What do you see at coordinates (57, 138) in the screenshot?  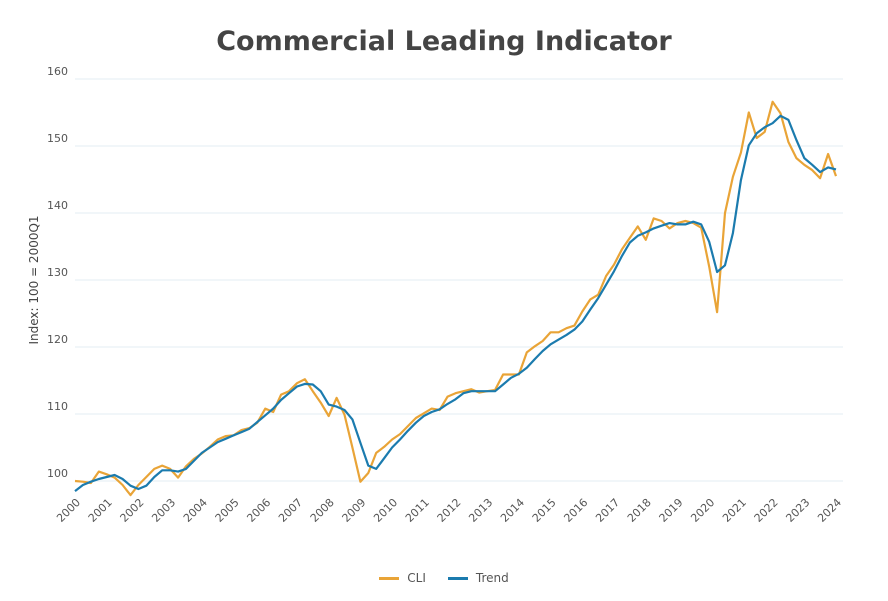 I see `y-tick-label: 150` at bounding box center [57, 138].